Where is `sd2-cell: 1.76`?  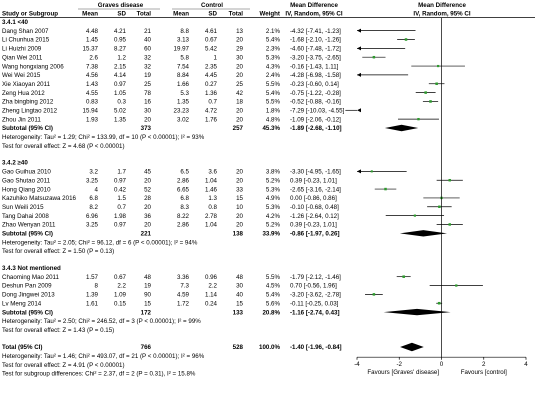 sd2-cell: 1.76 is located at coordinates (211, 119).